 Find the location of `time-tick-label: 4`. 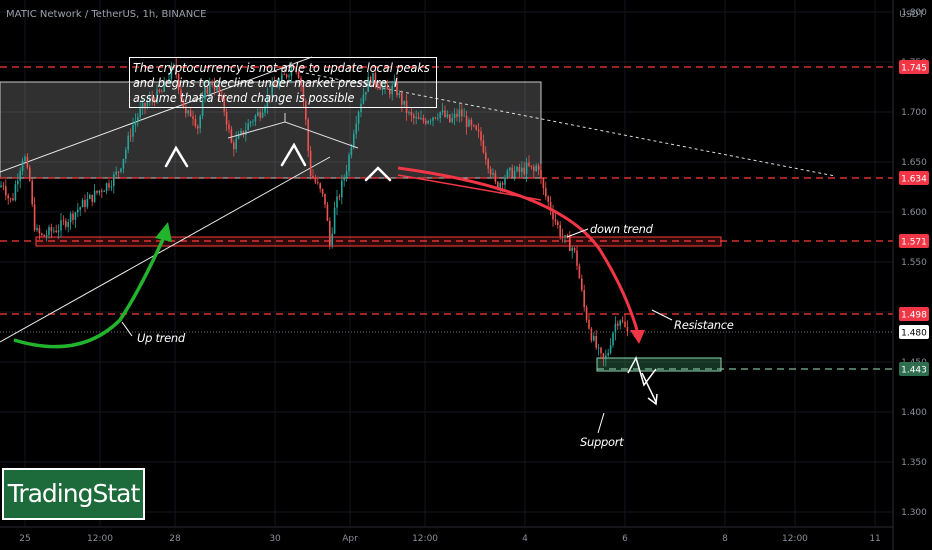

time-tick-label: 4 is located at coordinates (525, 539).